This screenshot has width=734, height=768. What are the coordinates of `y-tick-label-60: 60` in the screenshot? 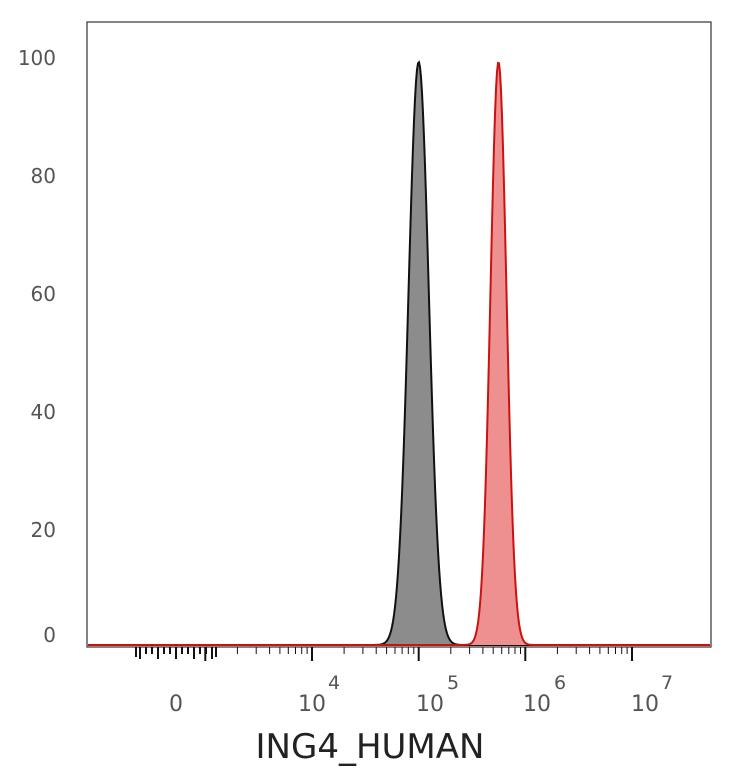 It's located at (43, 294).